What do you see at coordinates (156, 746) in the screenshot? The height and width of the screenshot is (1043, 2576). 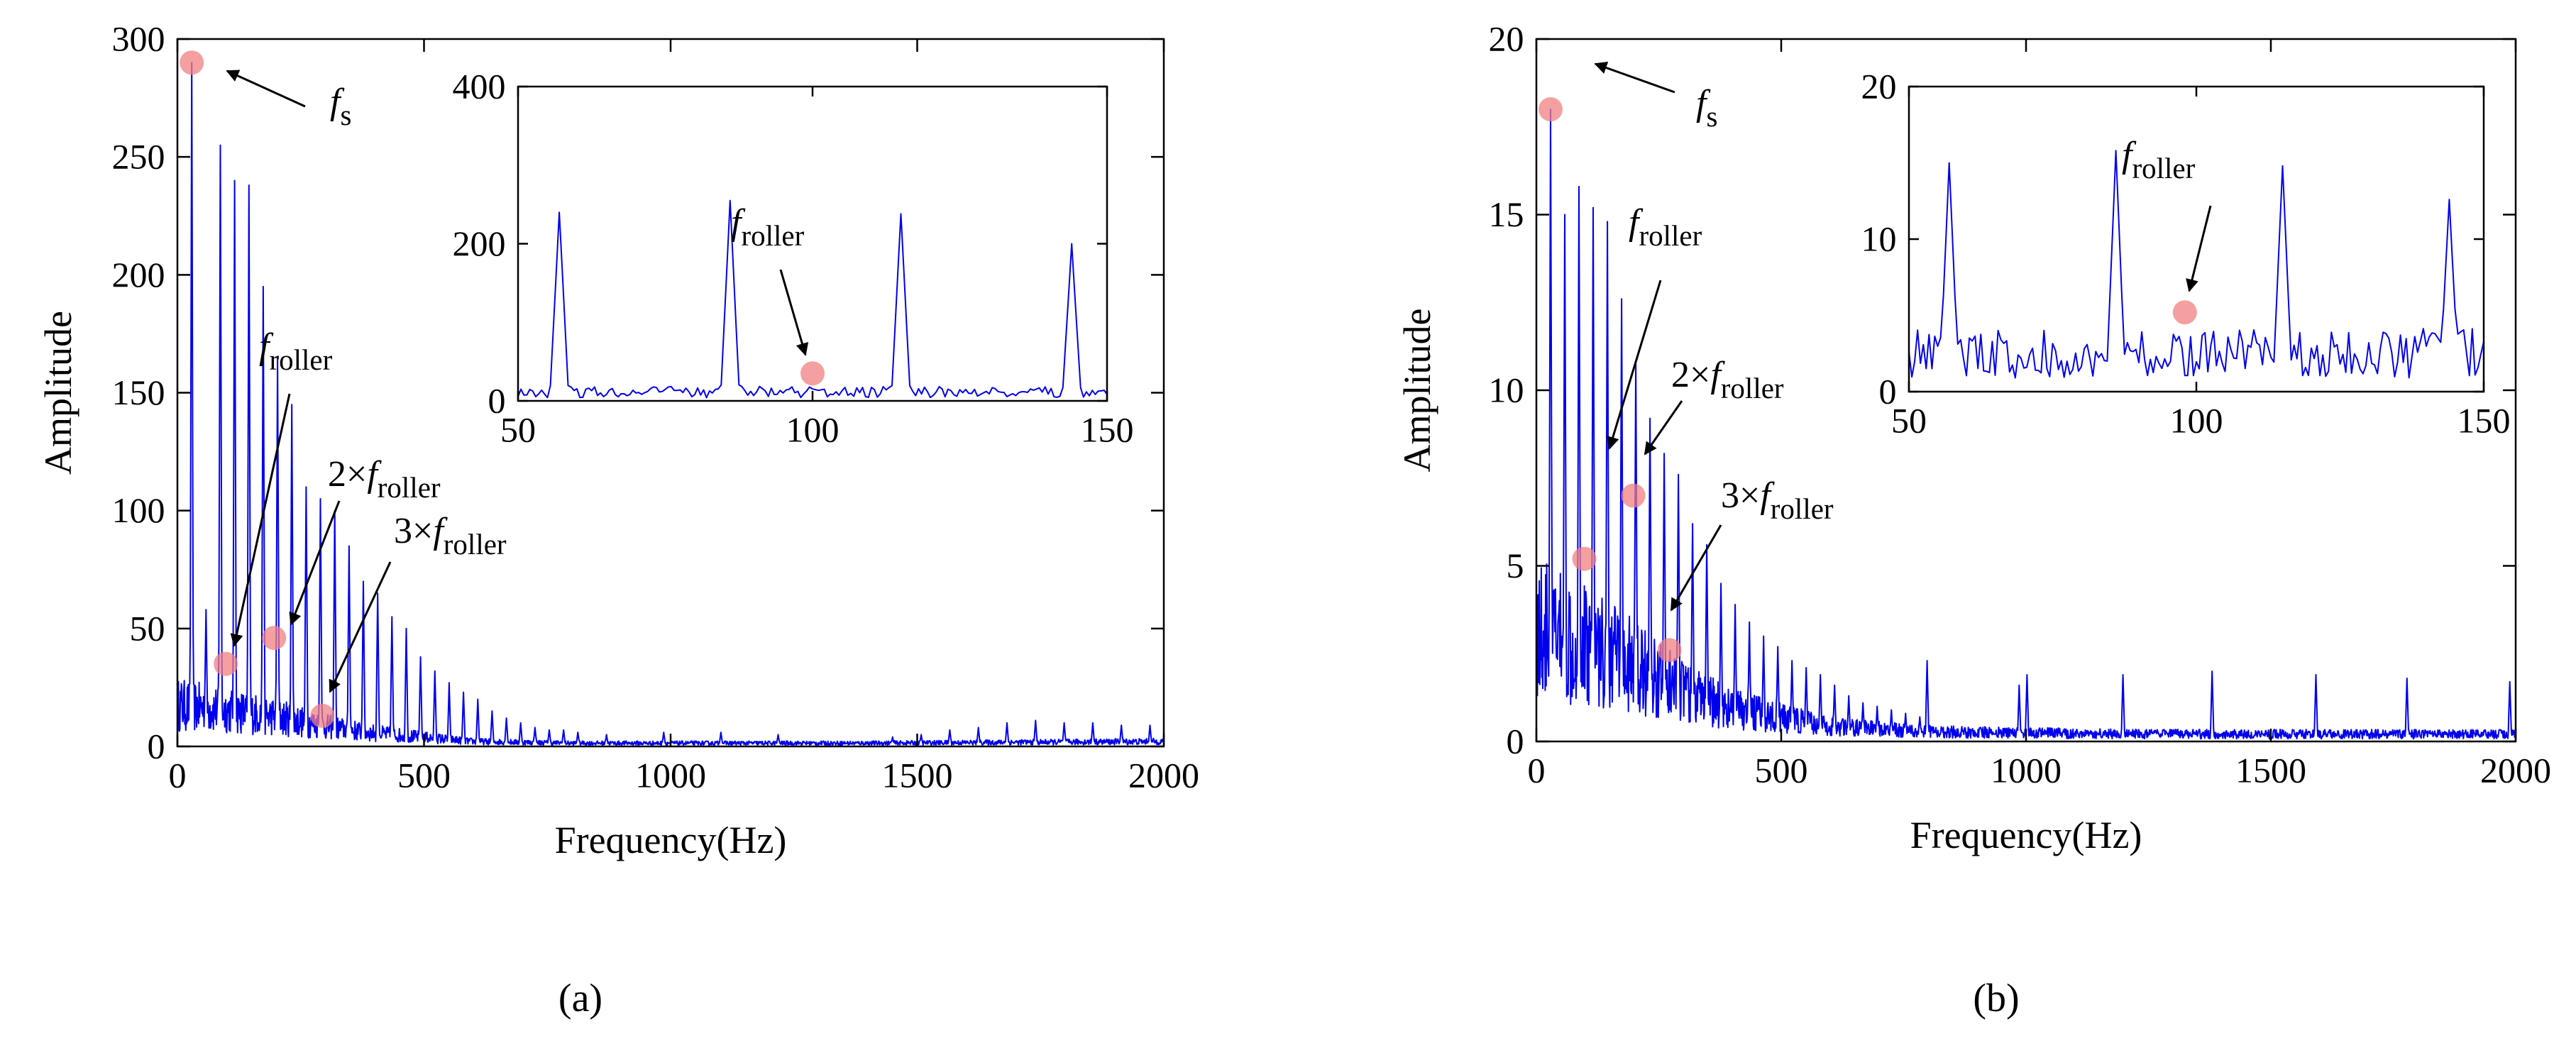 I see `a-main-ytick-label-0: 0` at bounding box center [156, 746].